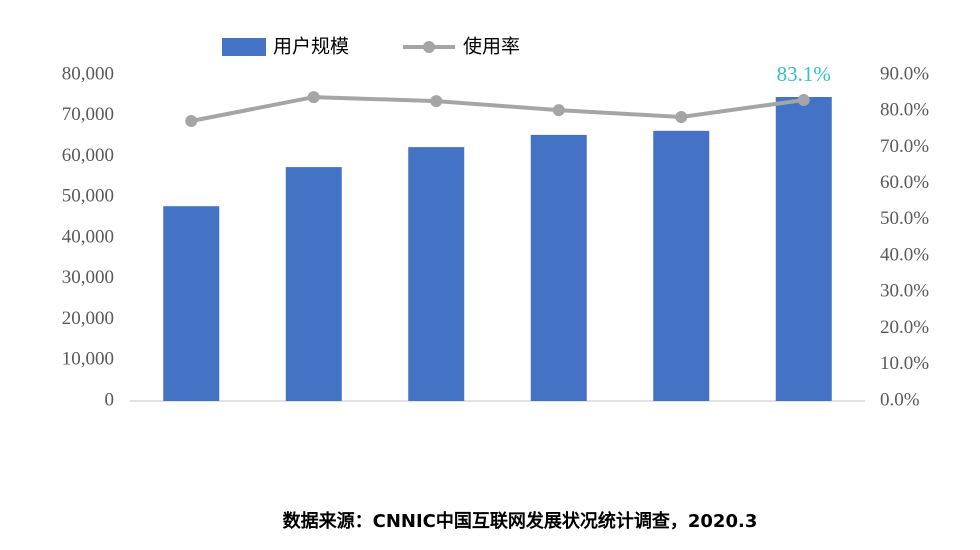  What do you see at coordinates (904, 218) in the screenshot?
I see `y2-tick-label: 50.0%` at bounding box center [904, 218].